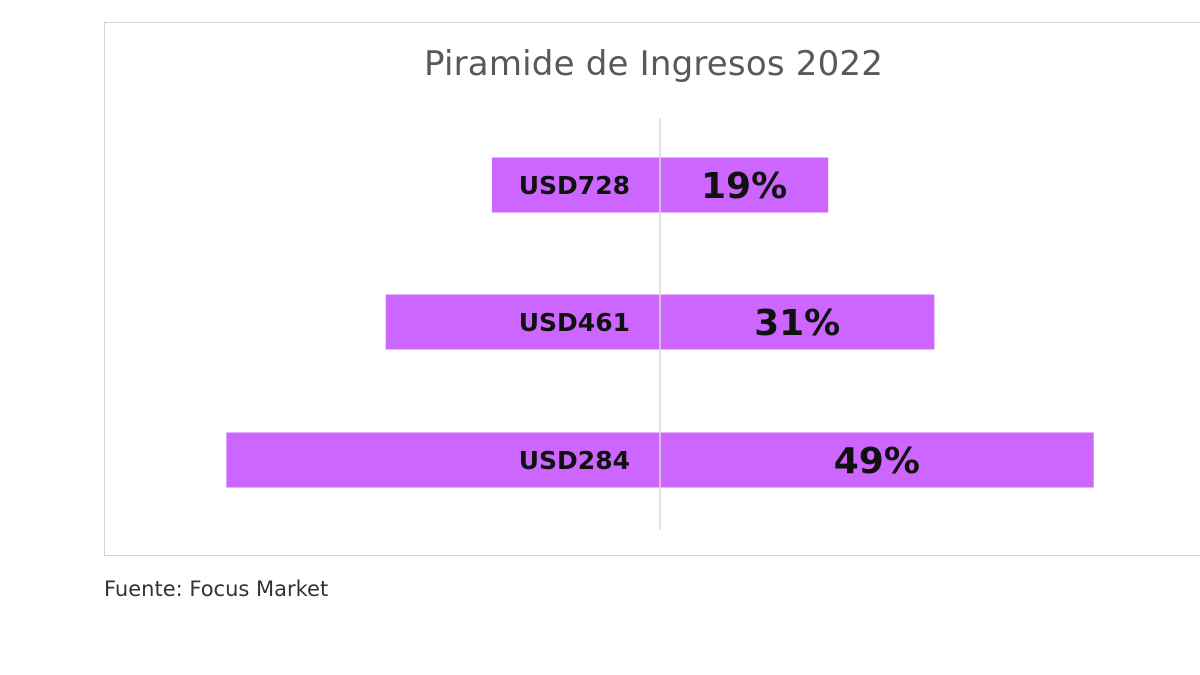 This screenshot has width=1200, height=675. What do you see at coordinates (877, 461) in the screenshot?
I see `value-label-usd284: 49%` at bounding box center [877, 461].